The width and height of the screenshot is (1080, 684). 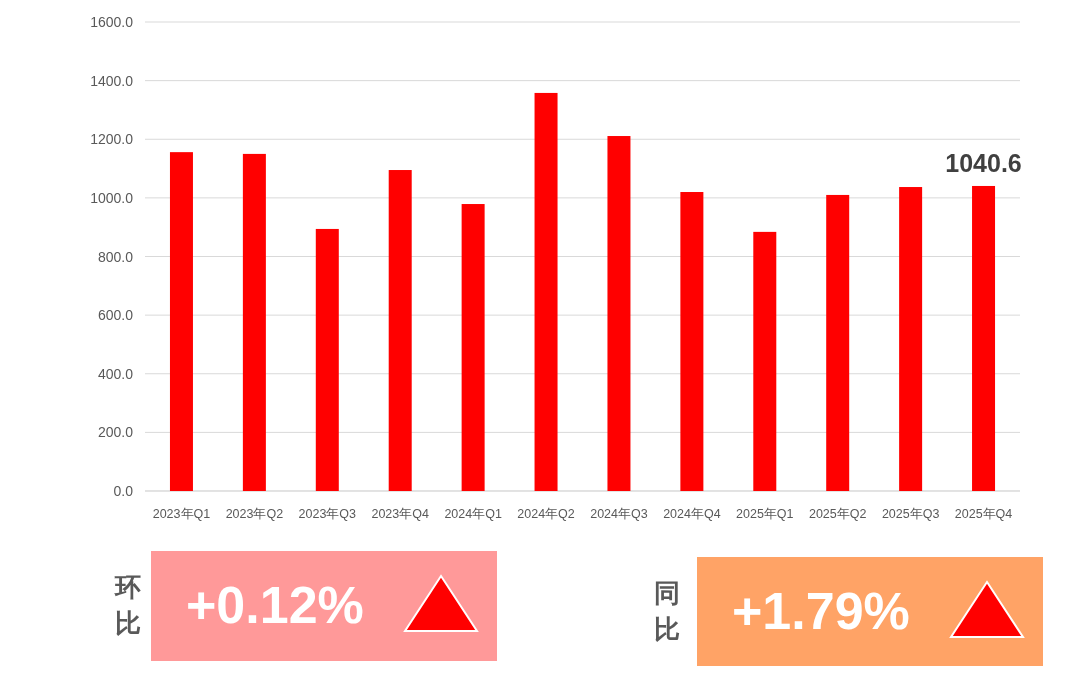 I want to click on text: 环比, so click(x=127, y=605).